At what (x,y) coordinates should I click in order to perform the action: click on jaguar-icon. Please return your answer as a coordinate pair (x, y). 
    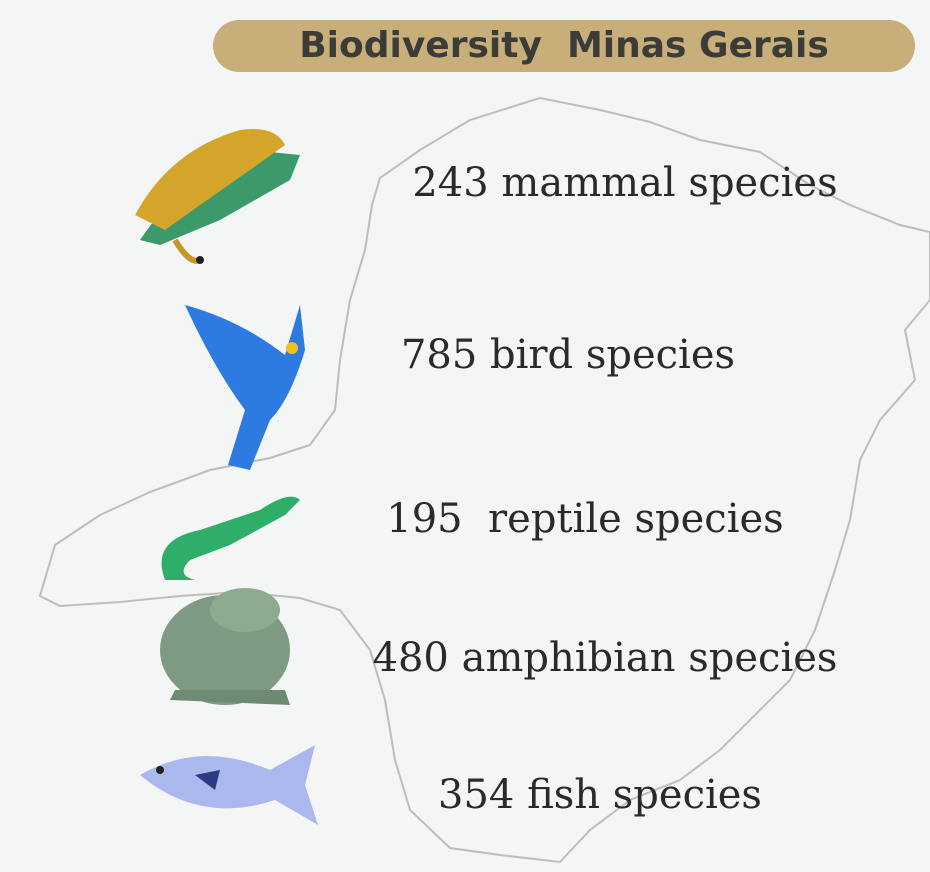
    Looking at the image, I should click on (217, 196).